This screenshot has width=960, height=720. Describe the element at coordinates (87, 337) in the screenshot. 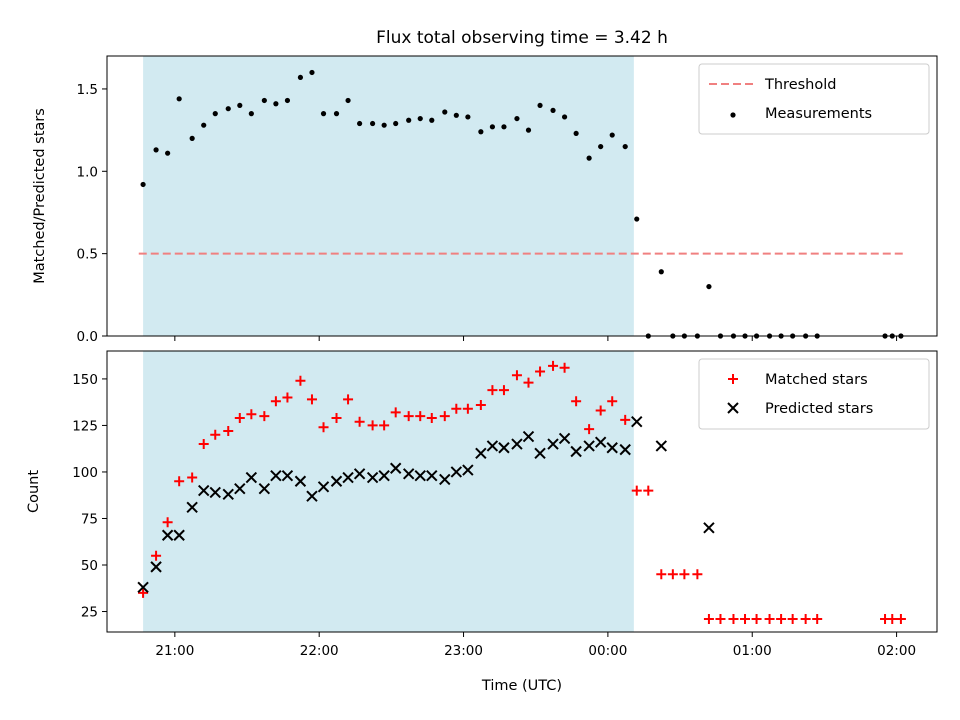

I see `y-tick-label: 0.0` at that location.